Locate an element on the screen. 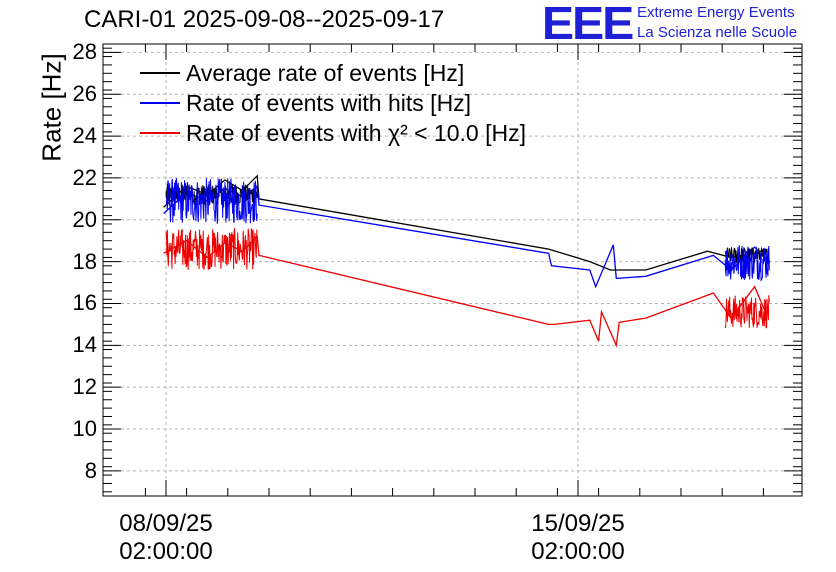 The width and height of the screenshot is (836, 572). y-tick-label: 22 is located at coordinates (84, 177).